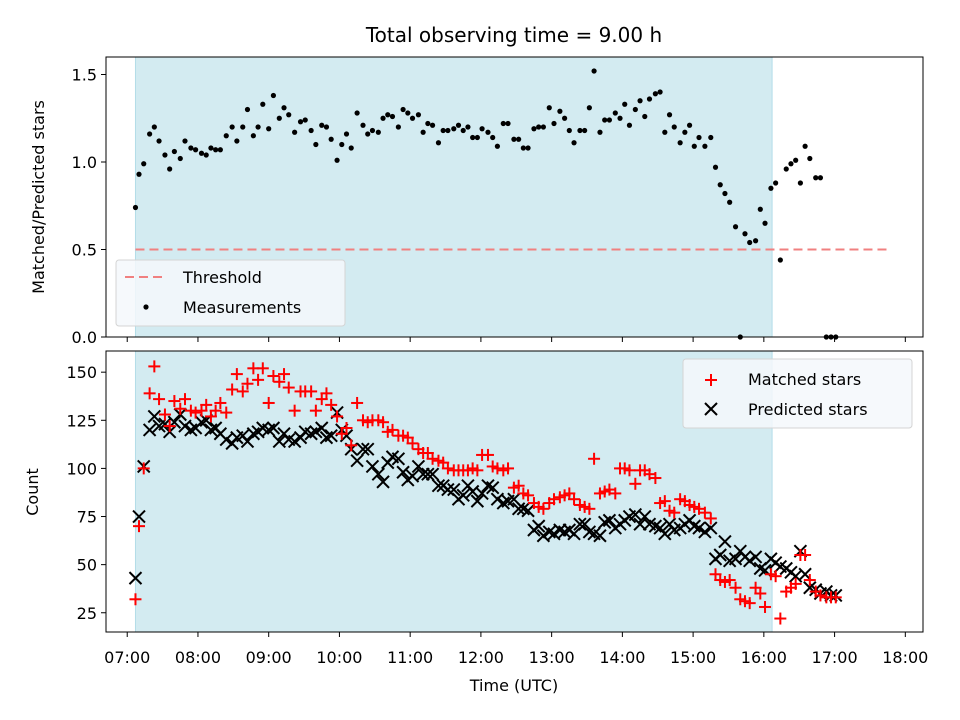 The width and height of the screenshot is (960, 720). What do you see at coordinates (84, 162) in the screenshot?
I see `y-tick-label: 1.0` at bounding box center [84, 162].